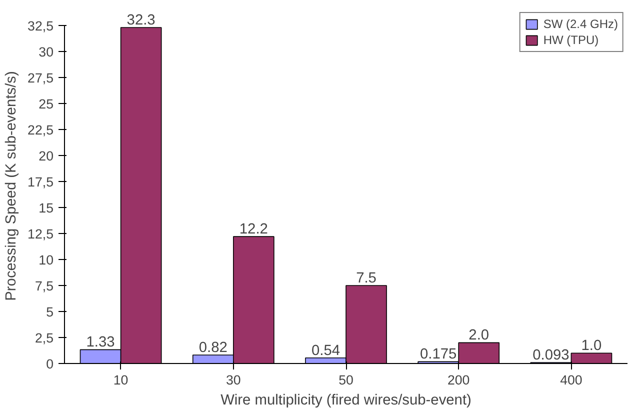 The image size is (632, 411). What do you see at coordinates (479, 336) in the screenshot?
I see `data-label: 2.0` at bounding box center [479, 336].